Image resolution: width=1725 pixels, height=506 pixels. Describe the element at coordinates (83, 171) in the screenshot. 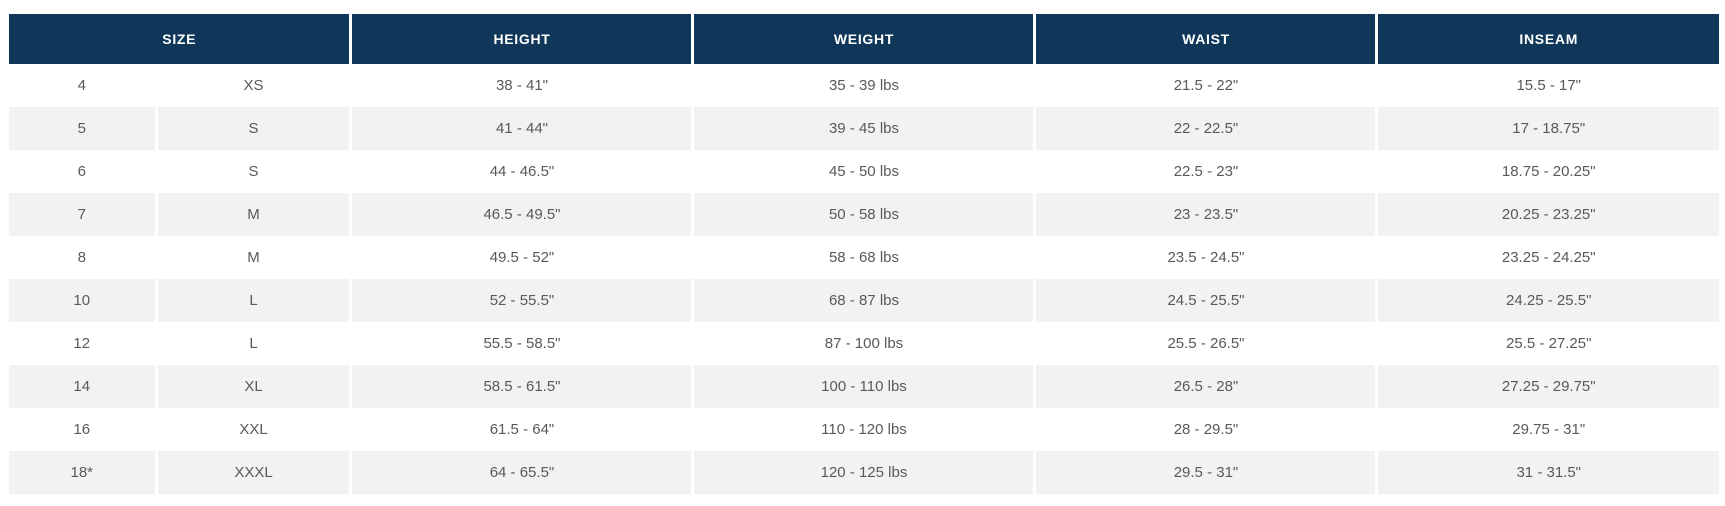

I see `table-cell: 6` at that location.